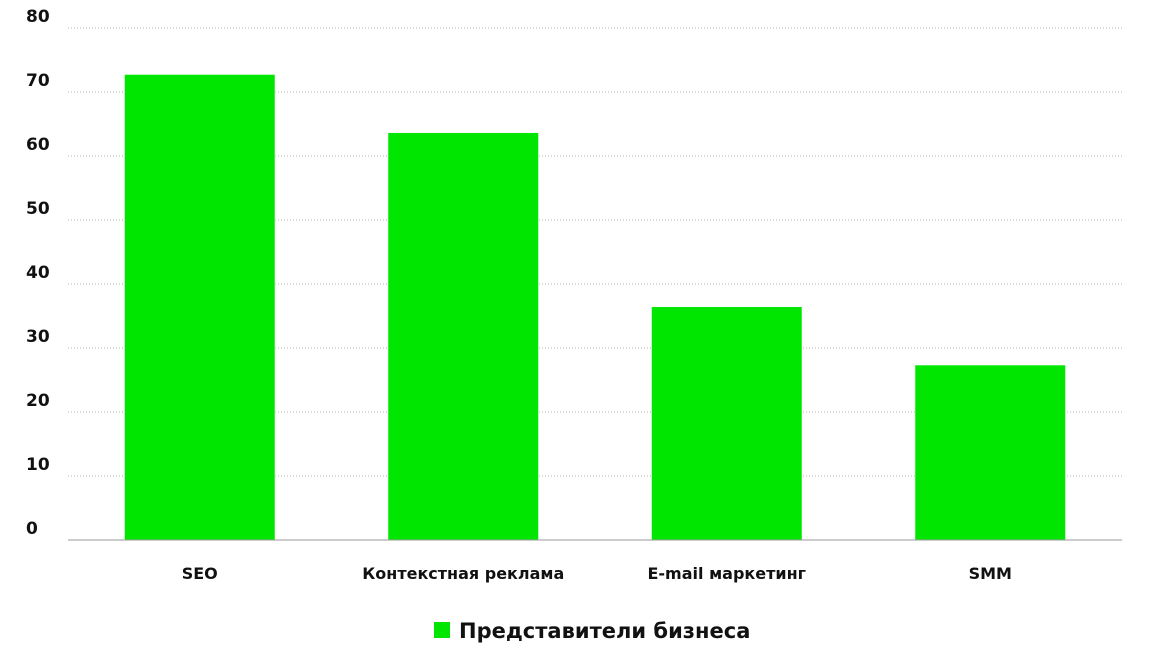 This screenshot has height=670, width=1150. I want to click on y-tick-label: 70, so click(38, 81).